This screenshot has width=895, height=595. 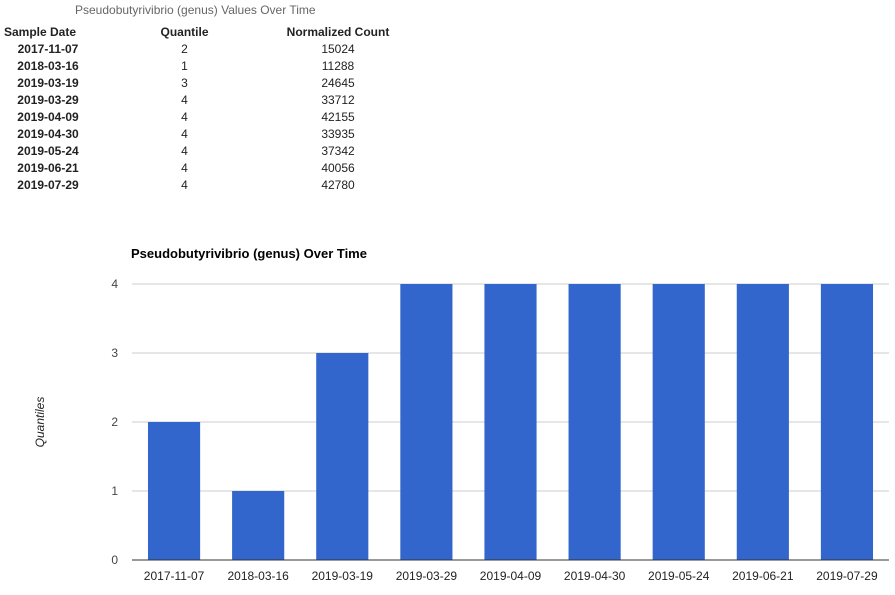 I want to click on table-row: 2019-03-19 3 24645, so click(x=201, y=83).